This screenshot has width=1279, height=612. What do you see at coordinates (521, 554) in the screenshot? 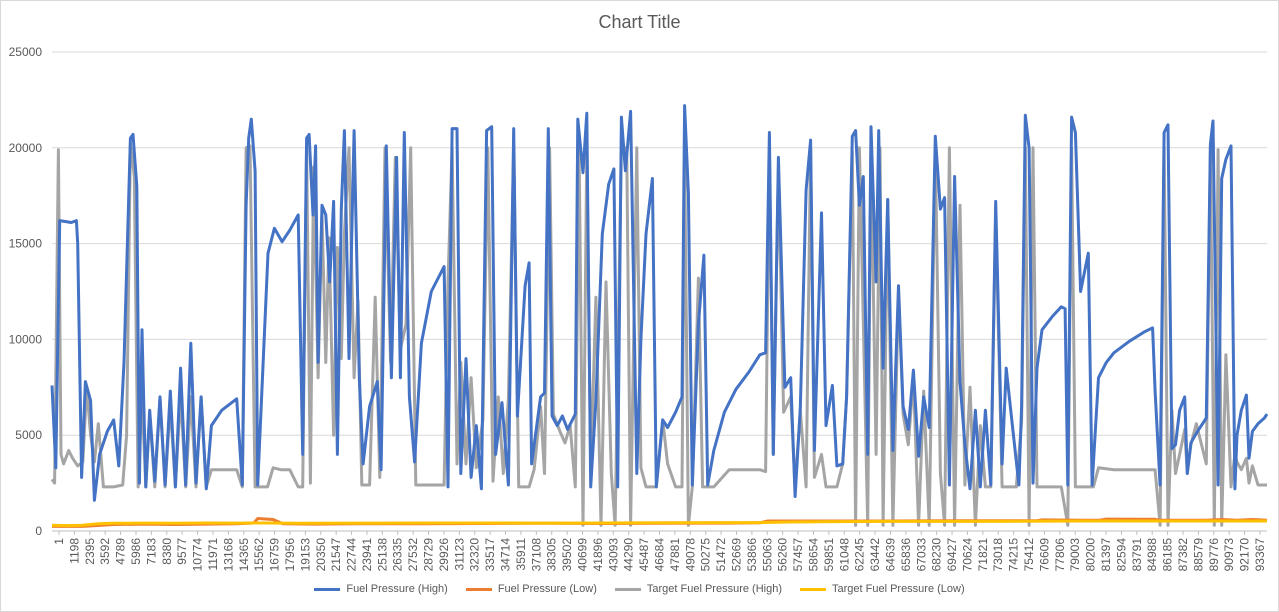
I see `x-tick-label: 35911` at bounding box center [521, 554].